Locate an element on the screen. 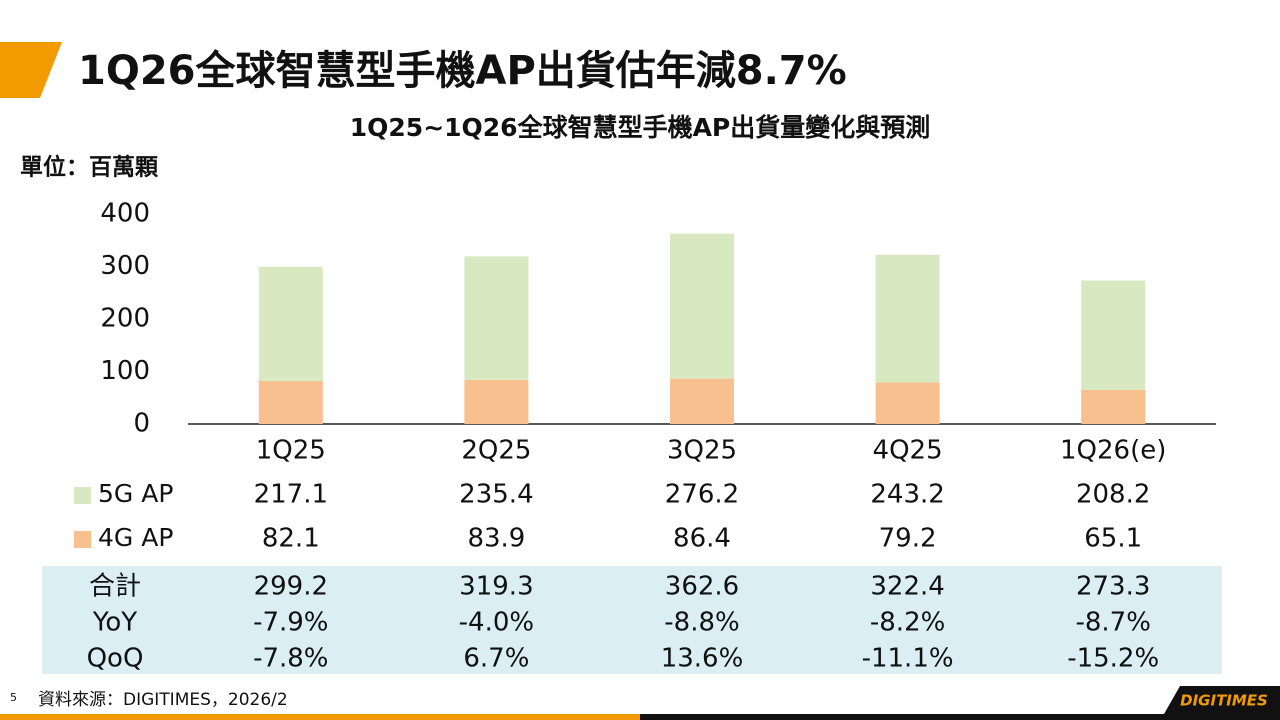  y-tick-label: 0 is located at coordinates (141, 424).